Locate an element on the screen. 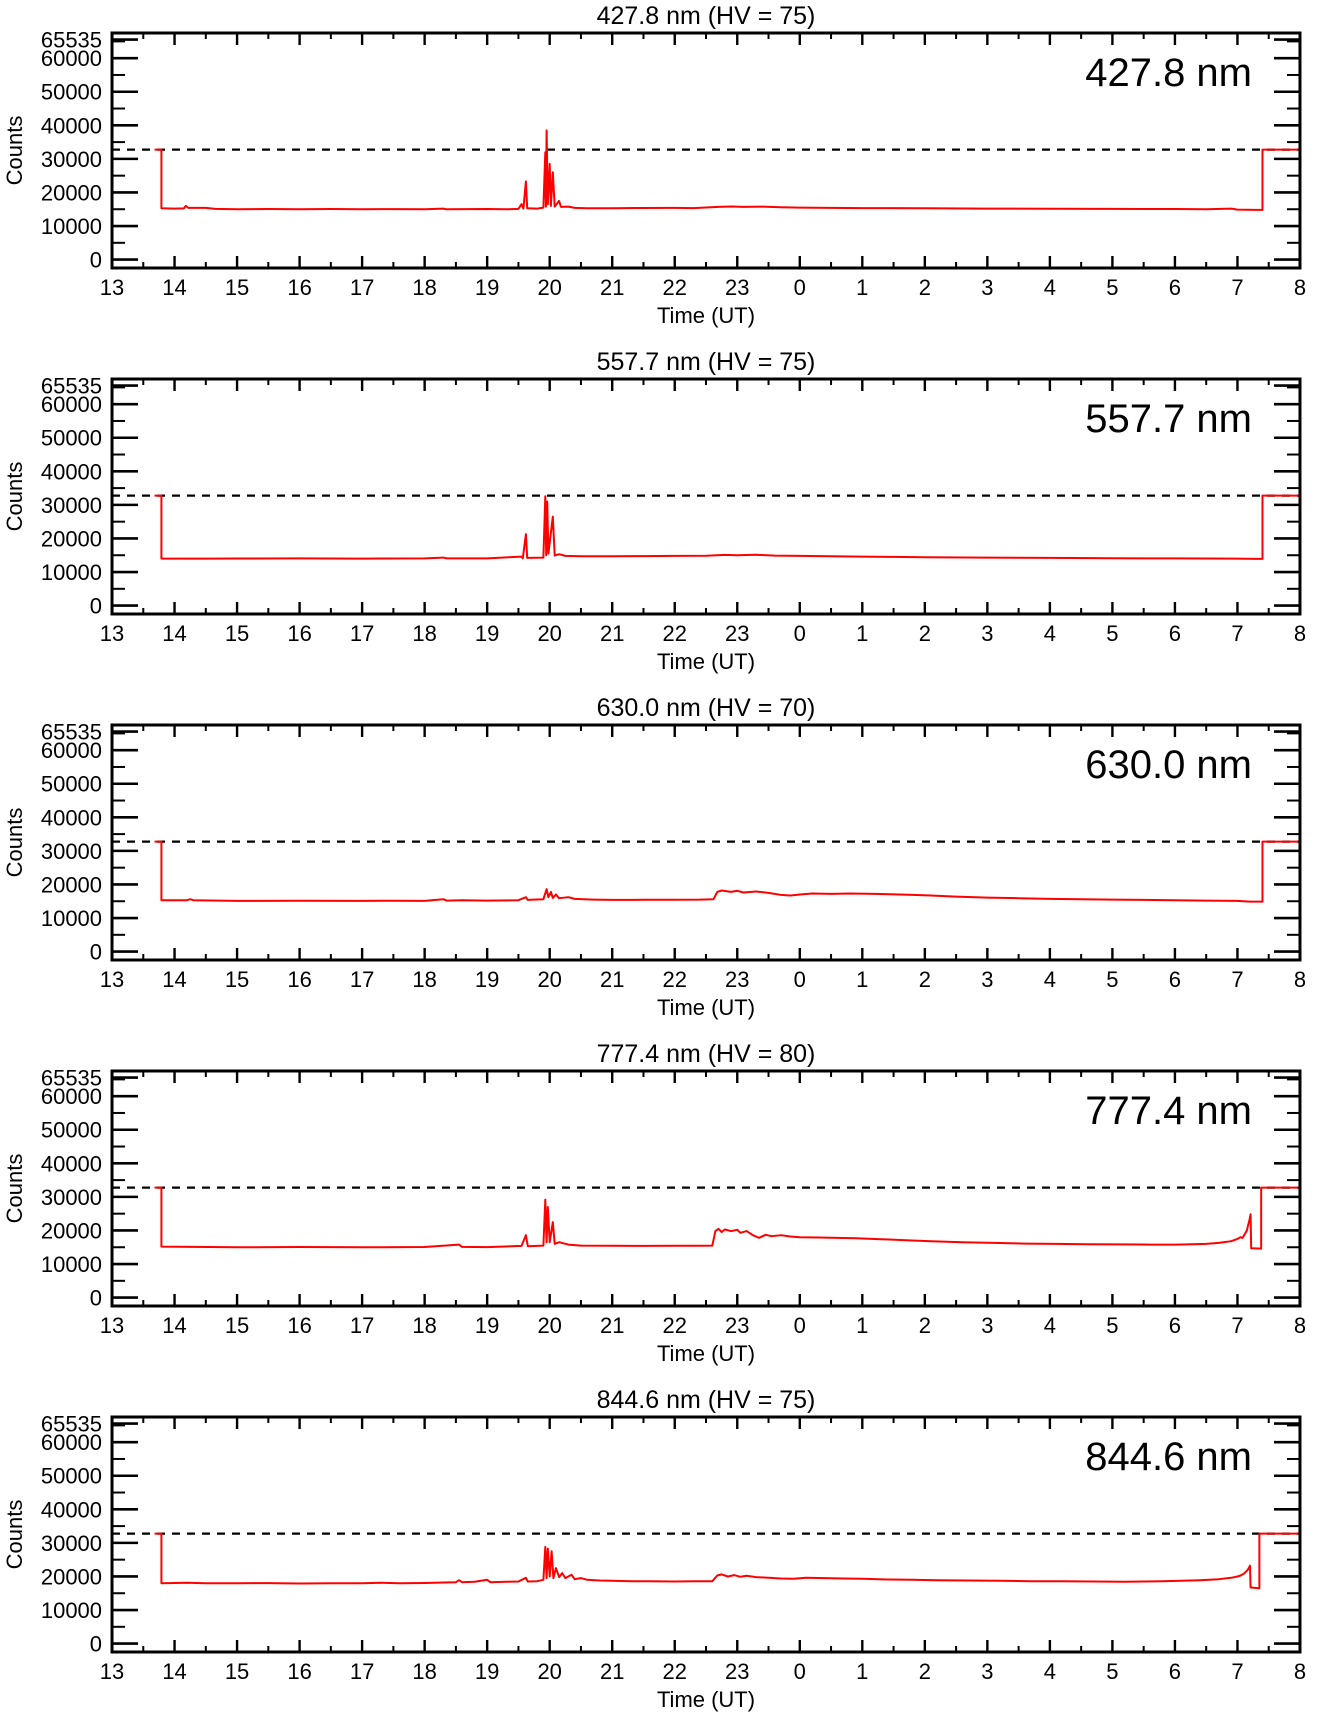  x-tick-label: 0 is located at coordinates (800, 1325).